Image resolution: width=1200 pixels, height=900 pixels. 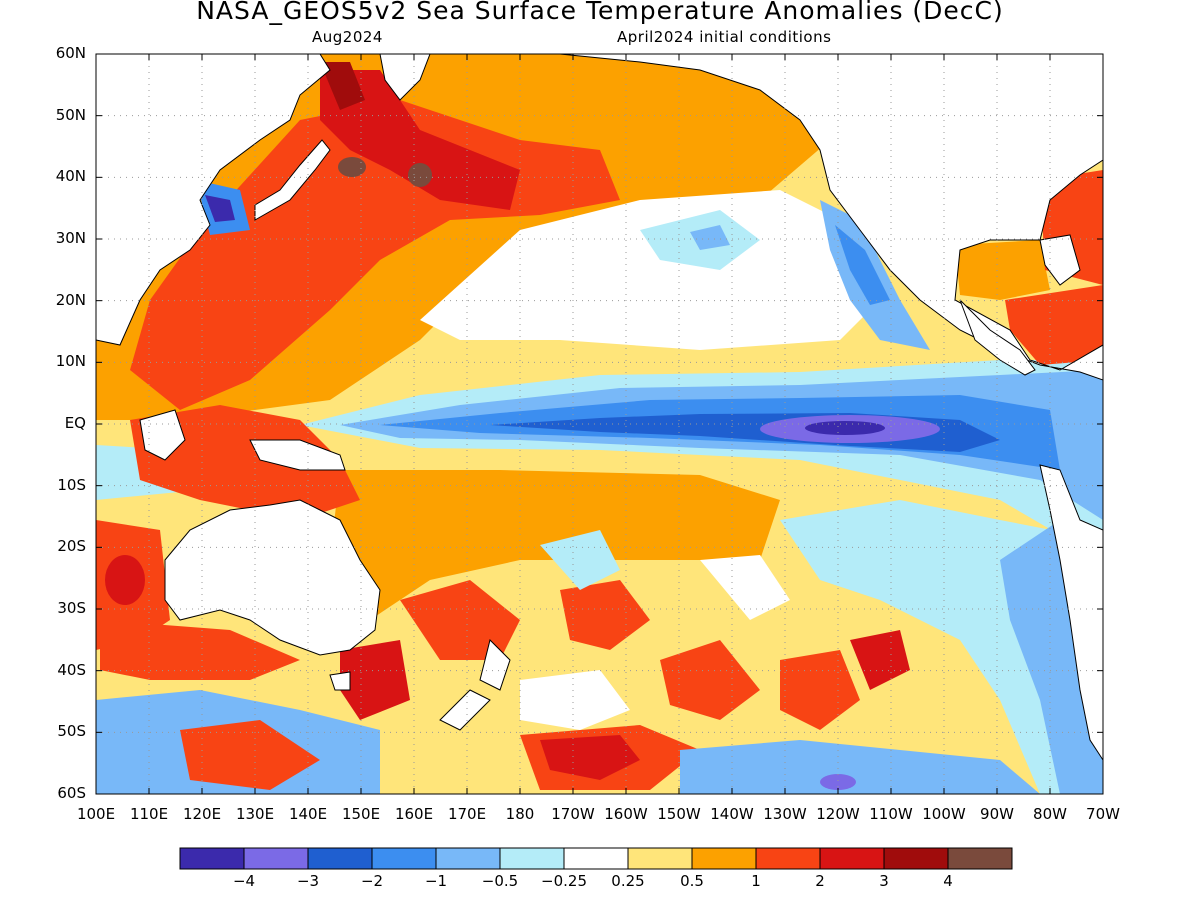 I want to click on lat-label: 50N, so click(x=70, y=114).